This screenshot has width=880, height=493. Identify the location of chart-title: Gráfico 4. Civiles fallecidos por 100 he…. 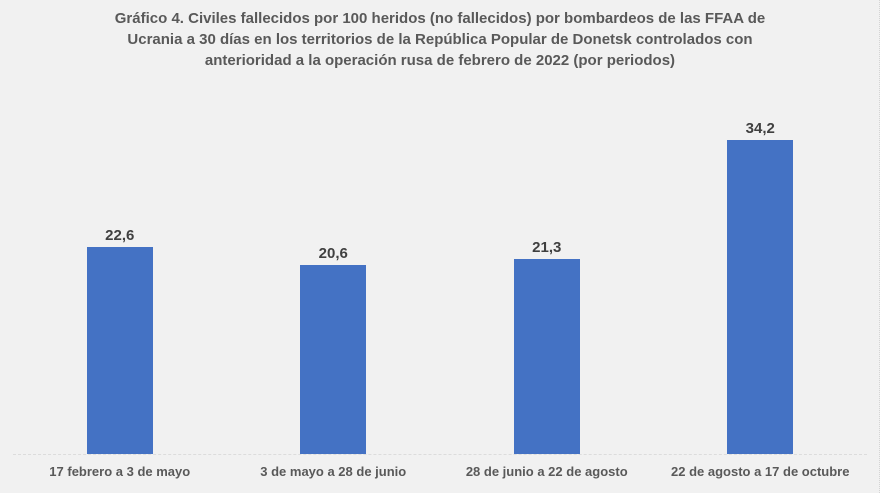
(440, 39).